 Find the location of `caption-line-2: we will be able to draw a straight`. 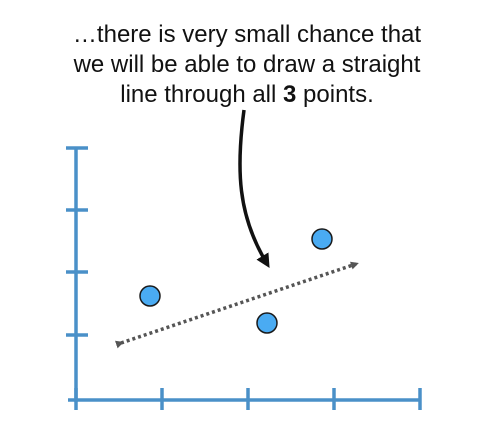

caption-line-2: we will be able to draw a straight is located at coordinates (247, 64).